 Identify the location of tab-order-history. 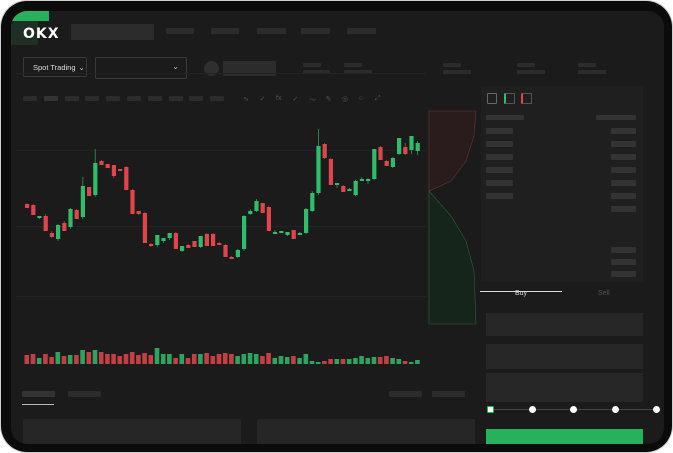
(84, 394).